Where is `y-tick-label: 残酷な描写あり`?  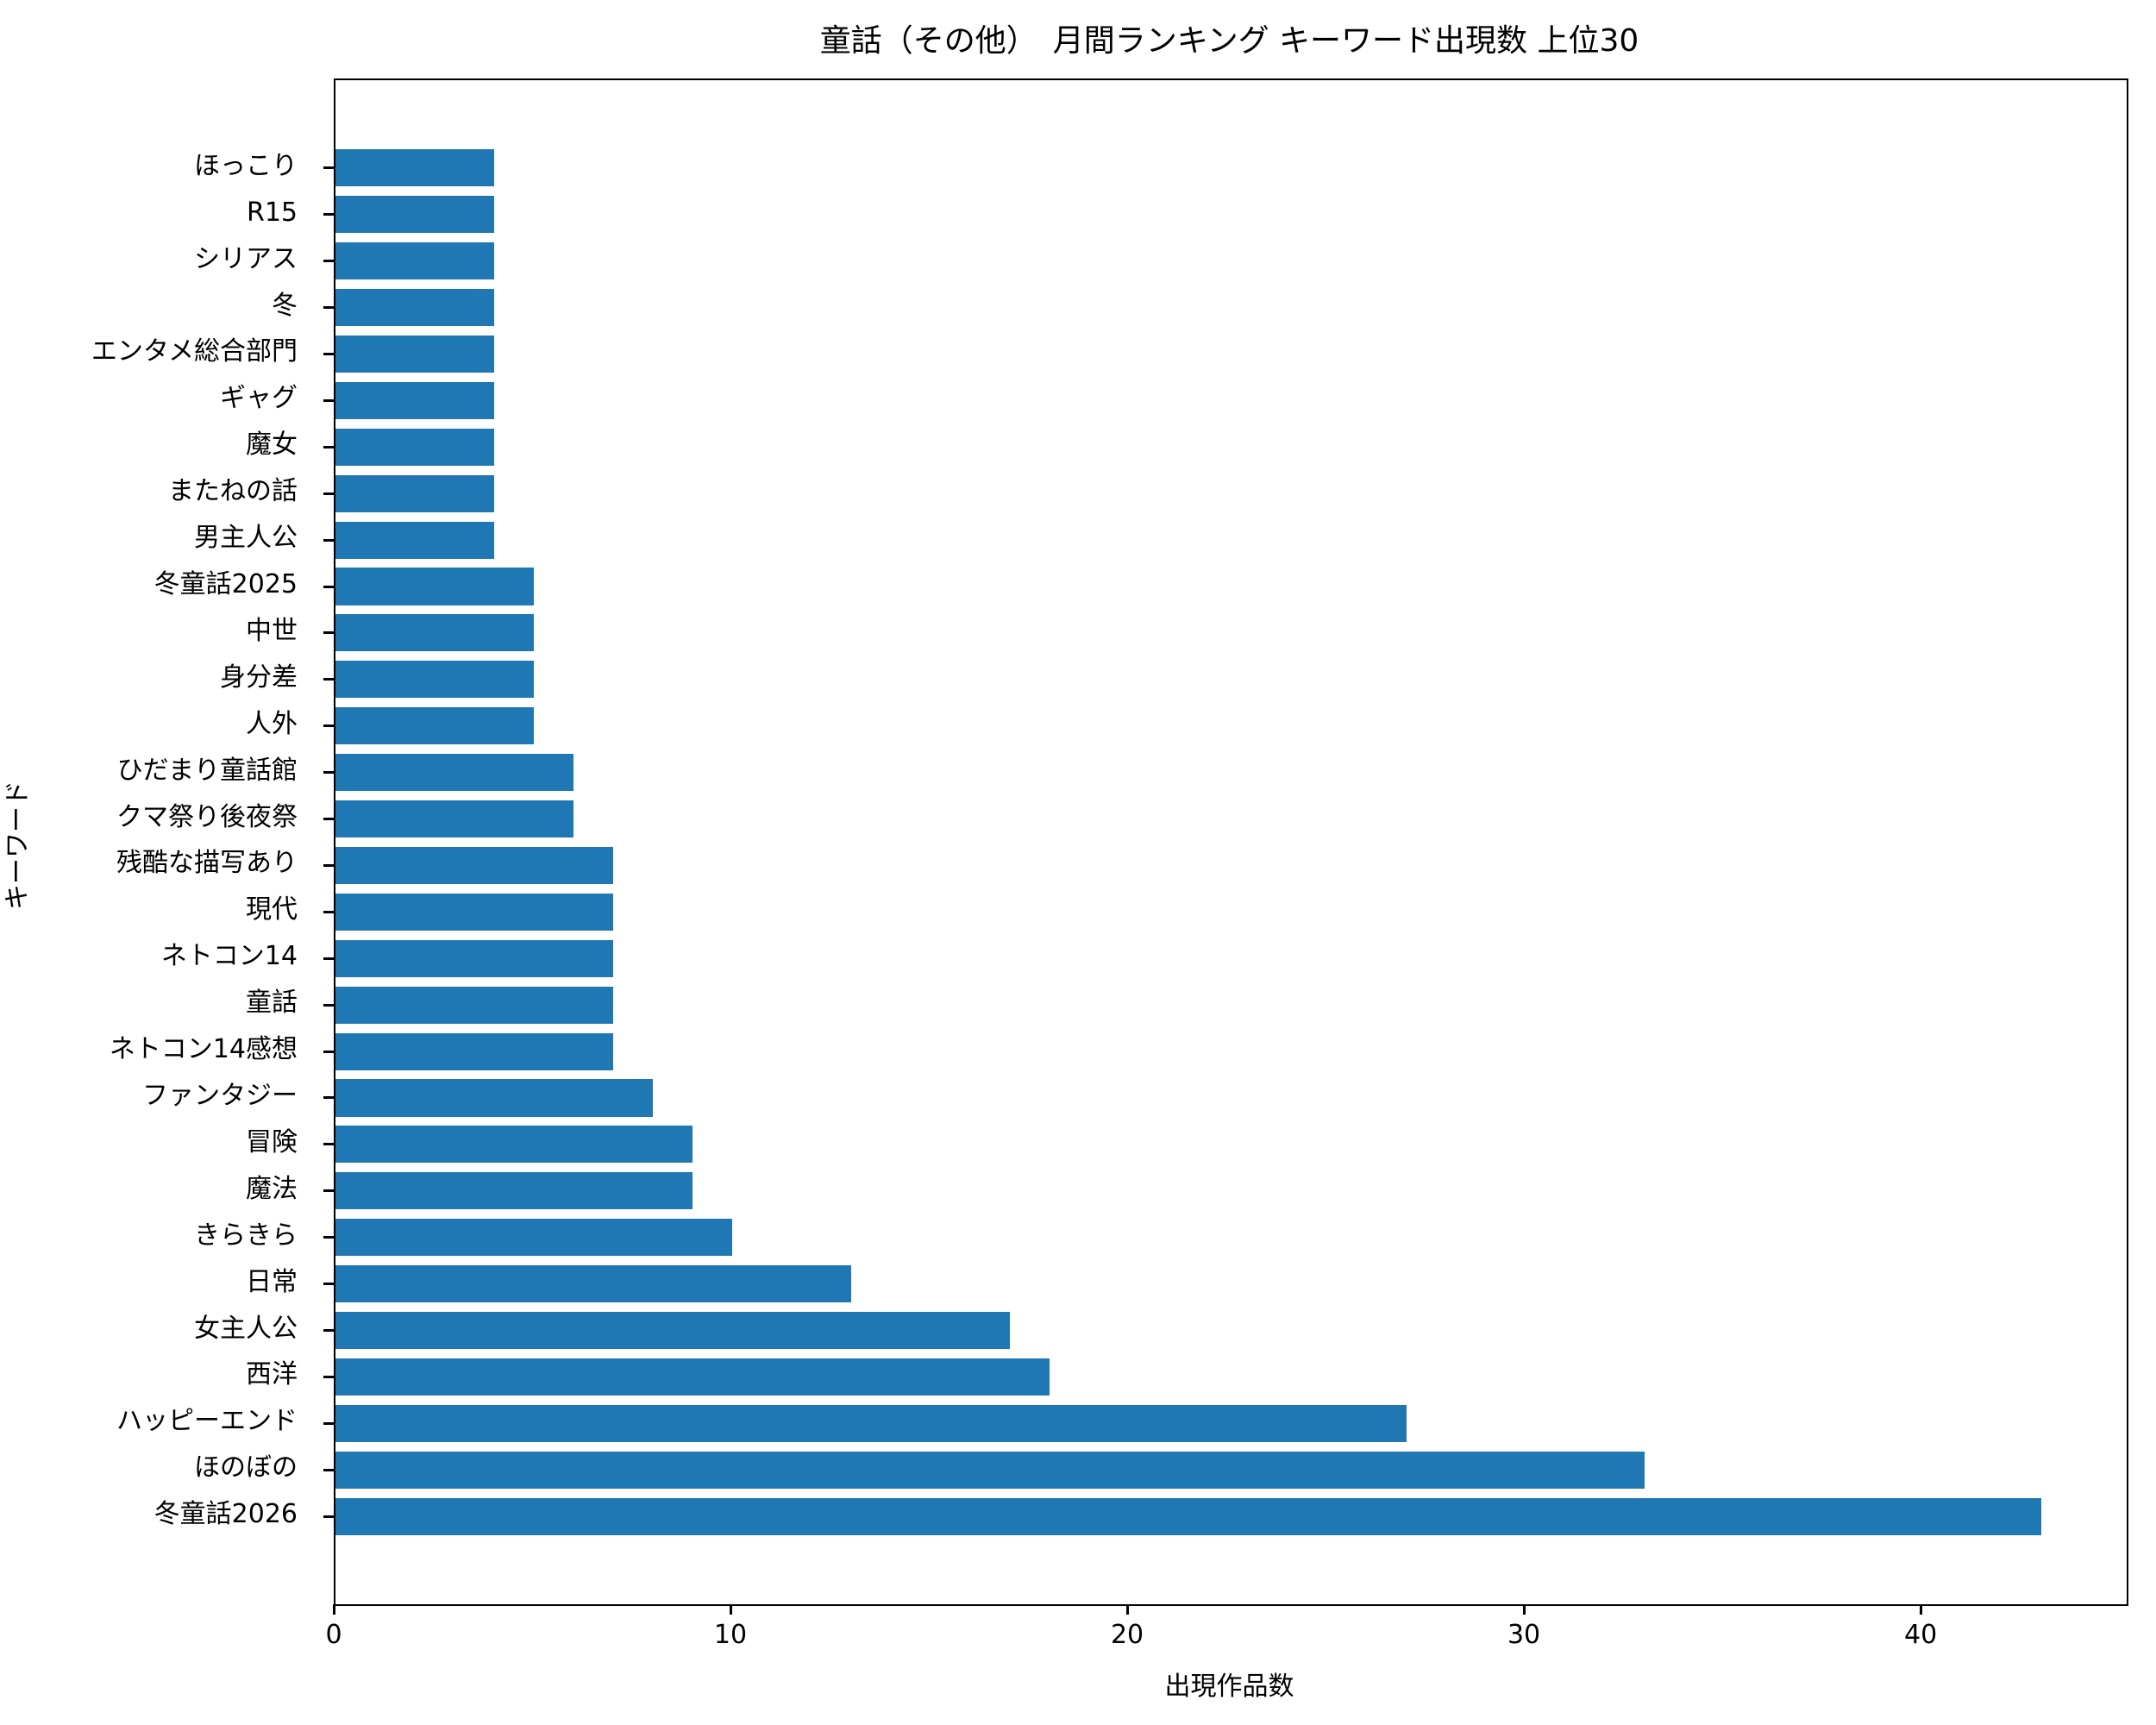
y-tick-label: 残酷な描写あり is located at coordinates (207, 864).